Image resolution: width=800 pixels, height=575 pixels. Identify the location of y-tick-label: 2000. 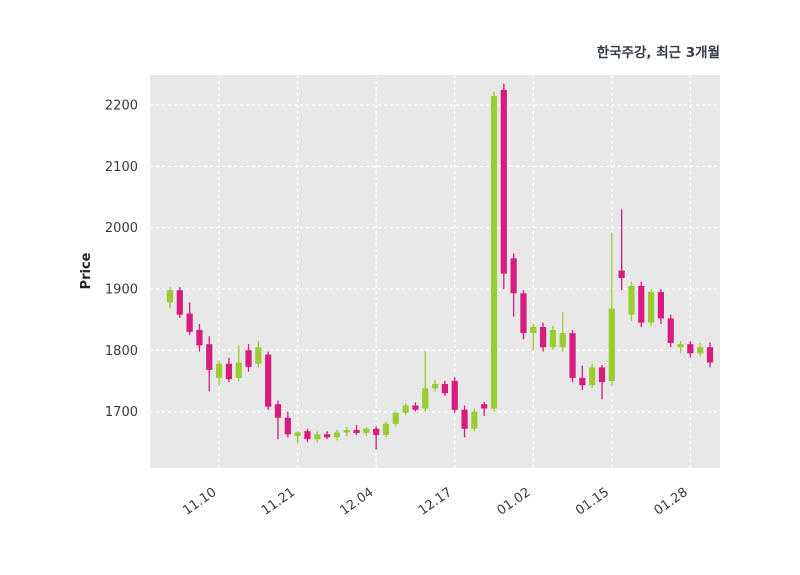
(121, 228).